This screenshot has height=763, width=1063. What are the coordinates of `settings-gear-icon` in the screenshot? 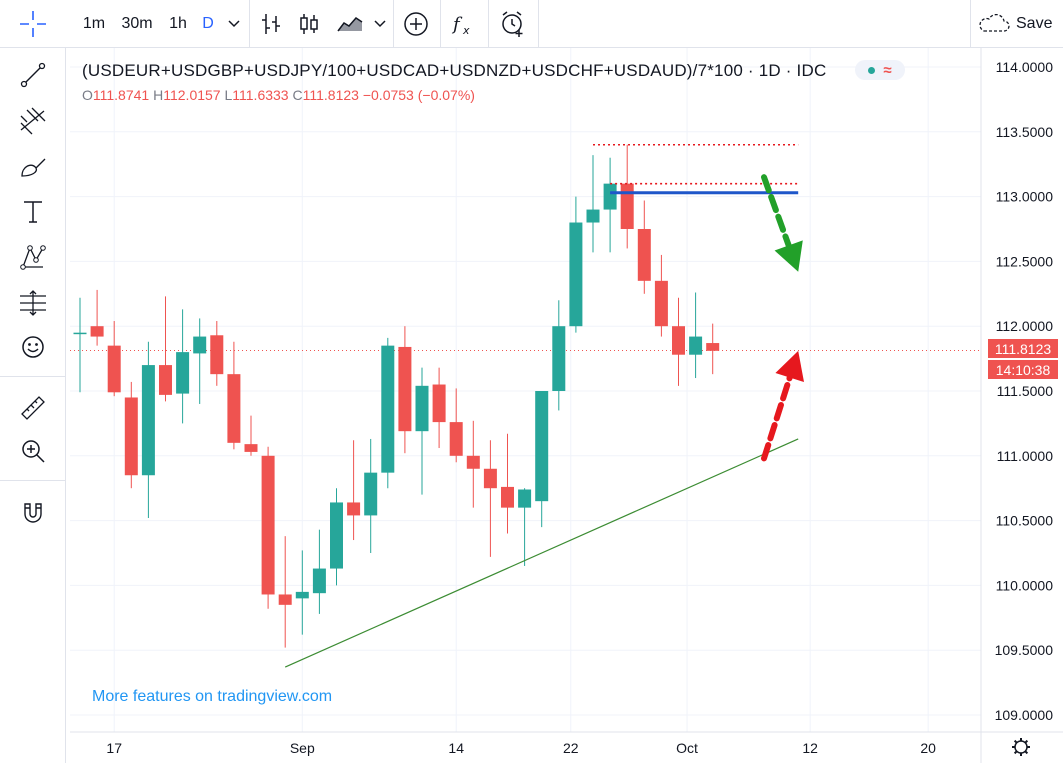 It's located at (1021, 747).